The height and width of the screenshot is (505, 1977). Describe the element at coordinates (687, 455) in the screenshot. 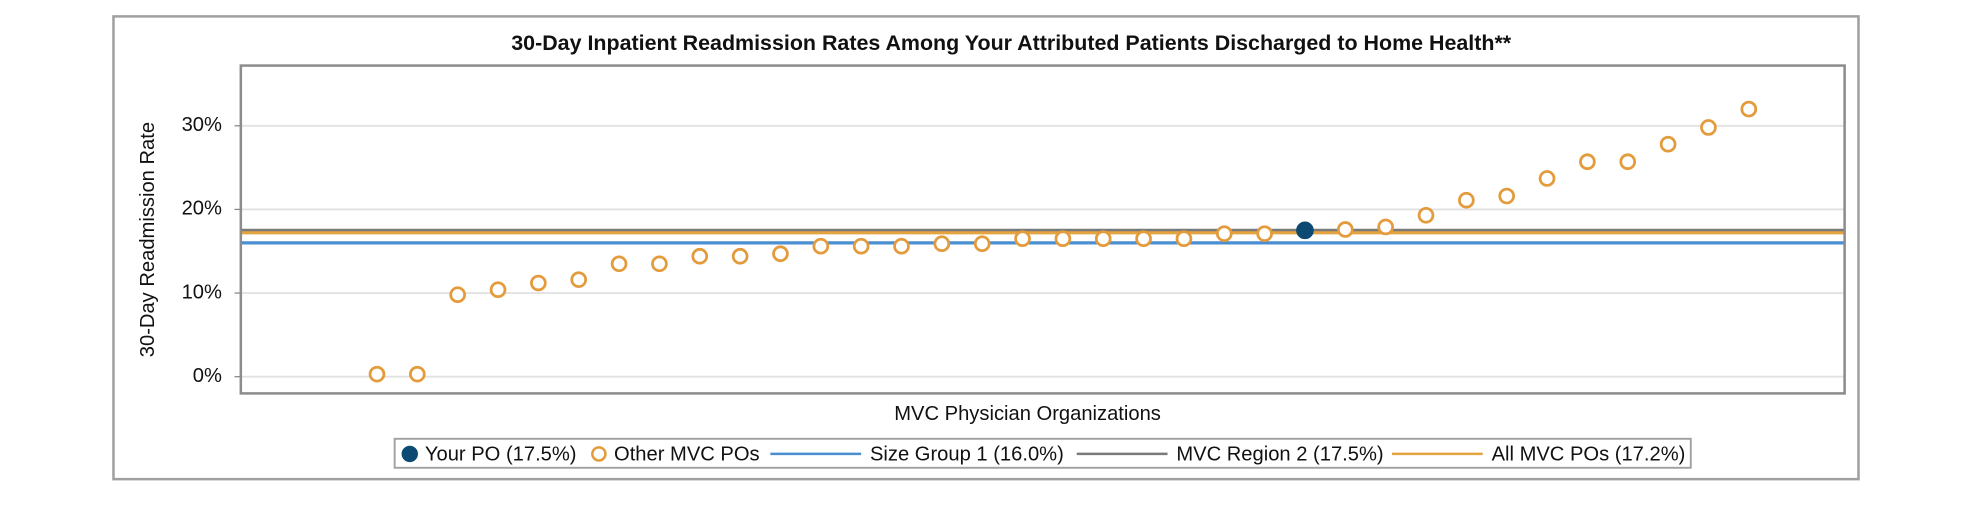

I see `legend-label: Other MVC POs` at that location.